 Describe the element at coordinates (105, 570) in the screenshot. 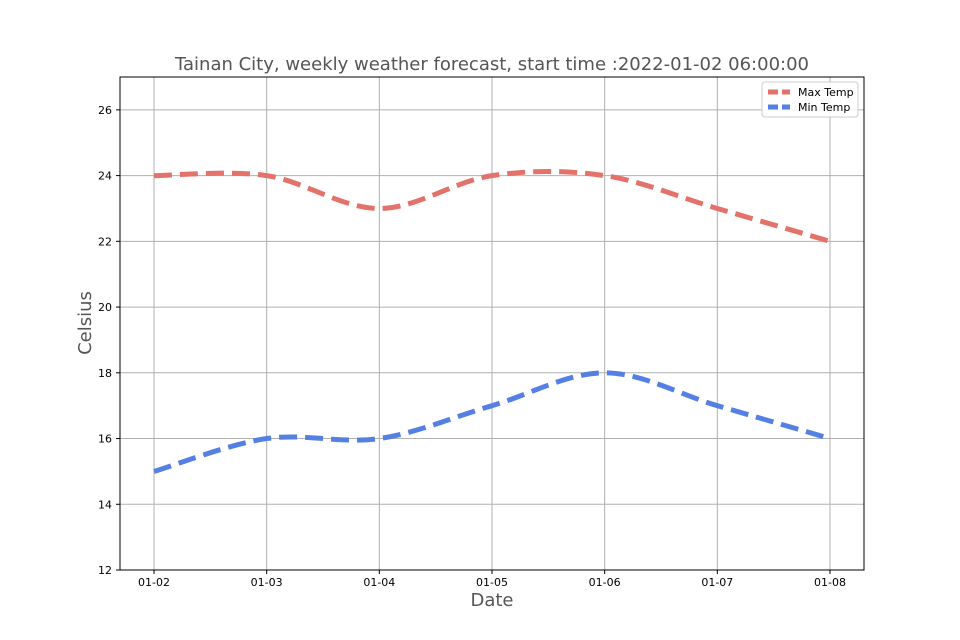

I see `y-tick-label: 12` at that location.